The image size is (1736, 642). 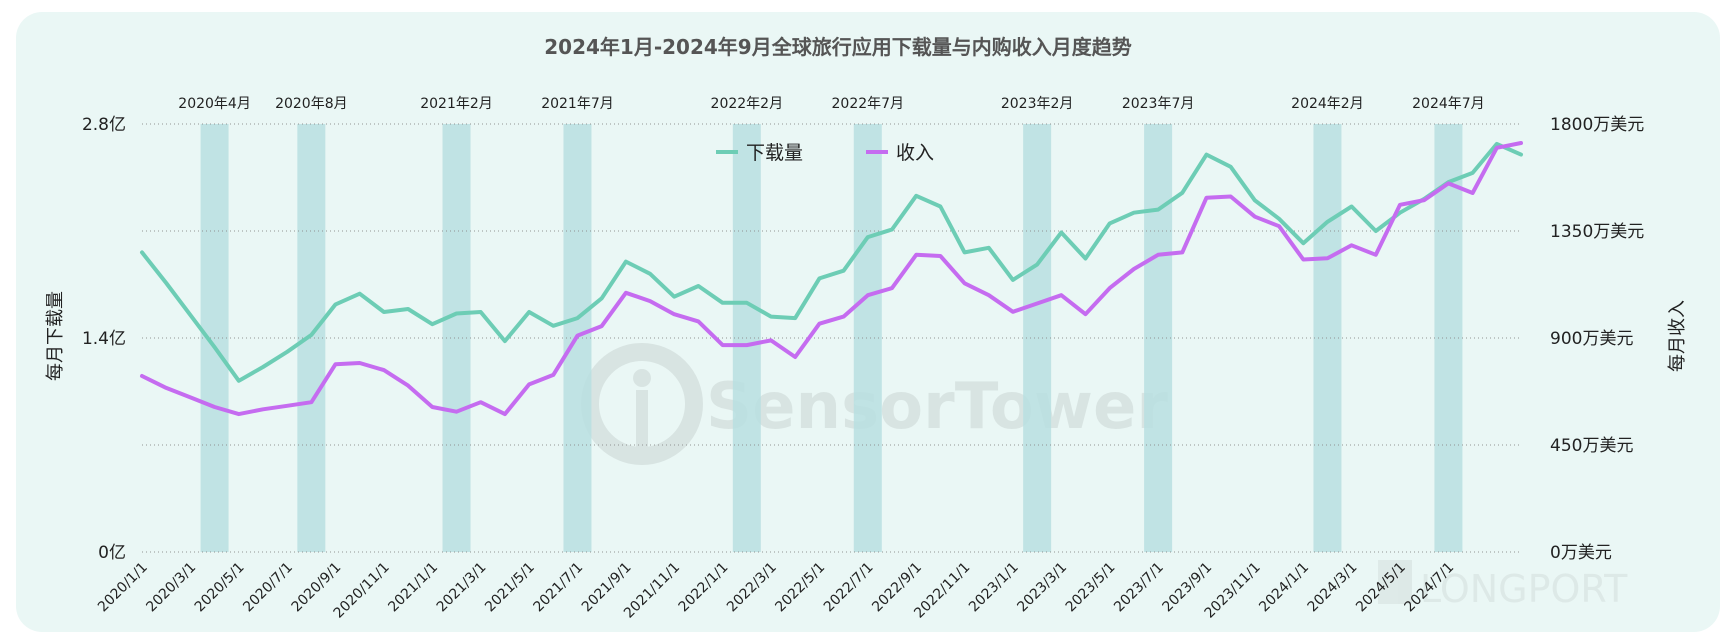 What do you see at coordinates (1284, 588) in the screenshot?
I see `x-tick-label-24: 2024/1/1` at bounding box center [1284, 588].